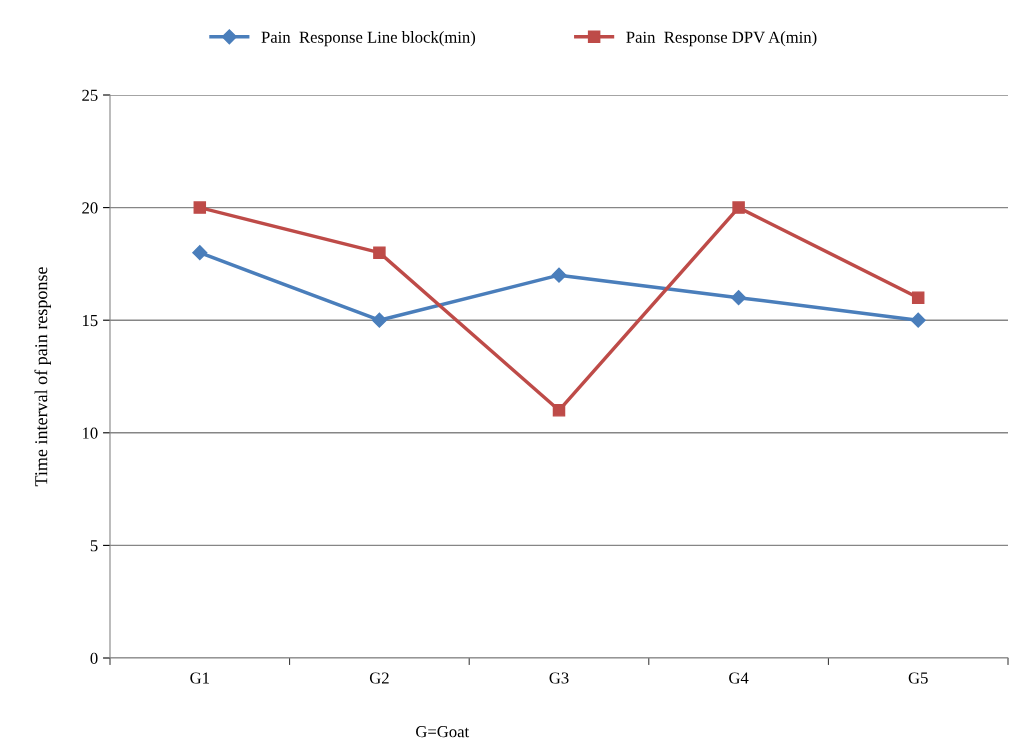 Image resolution: width=1019 pixels, height=749 pixels. I want to click on x-tick-label: G4, so click(739, 678).